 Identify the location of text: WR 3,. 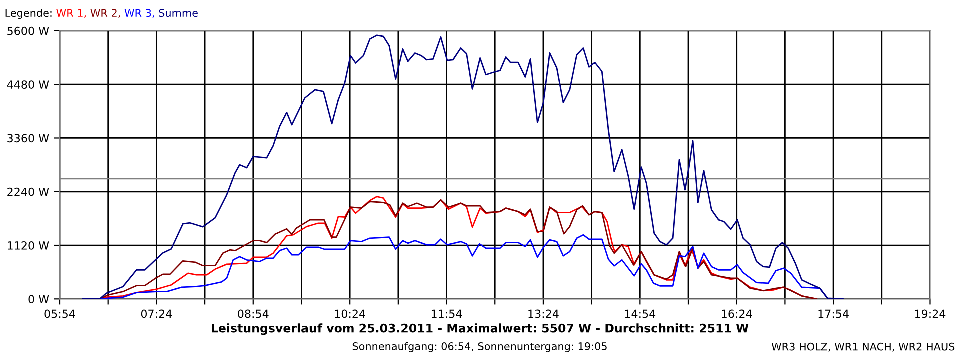
(139, 13).